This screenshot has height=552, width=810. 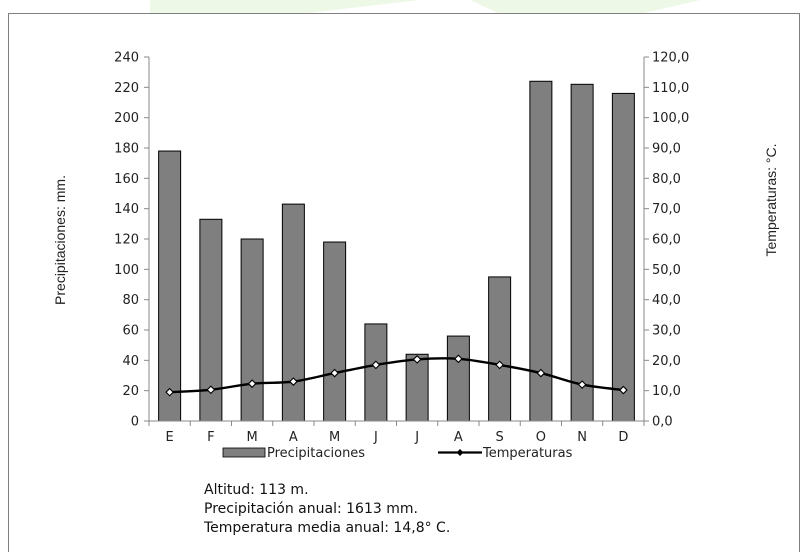 What do you see at coordinates (666, 179) in the screenshot?
I see `tick-label-right-8: 80,0` at bounding box center [666, 179].